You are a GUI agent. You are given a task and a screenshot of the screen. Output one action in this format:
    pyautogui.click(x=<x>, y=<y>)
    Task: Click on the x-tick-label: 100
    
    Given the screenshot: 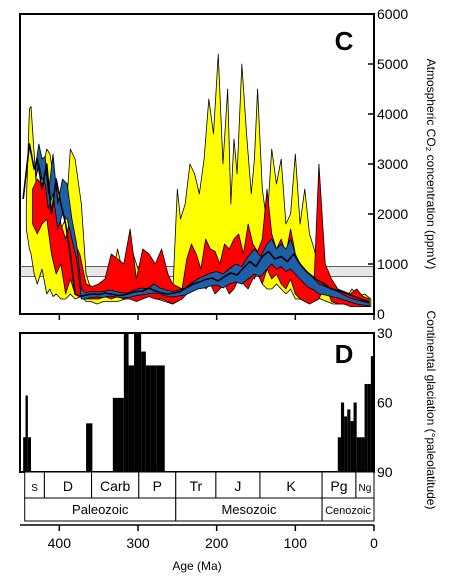 What is the action you would take?
    pyautogui.click(x=296, y=543)
    